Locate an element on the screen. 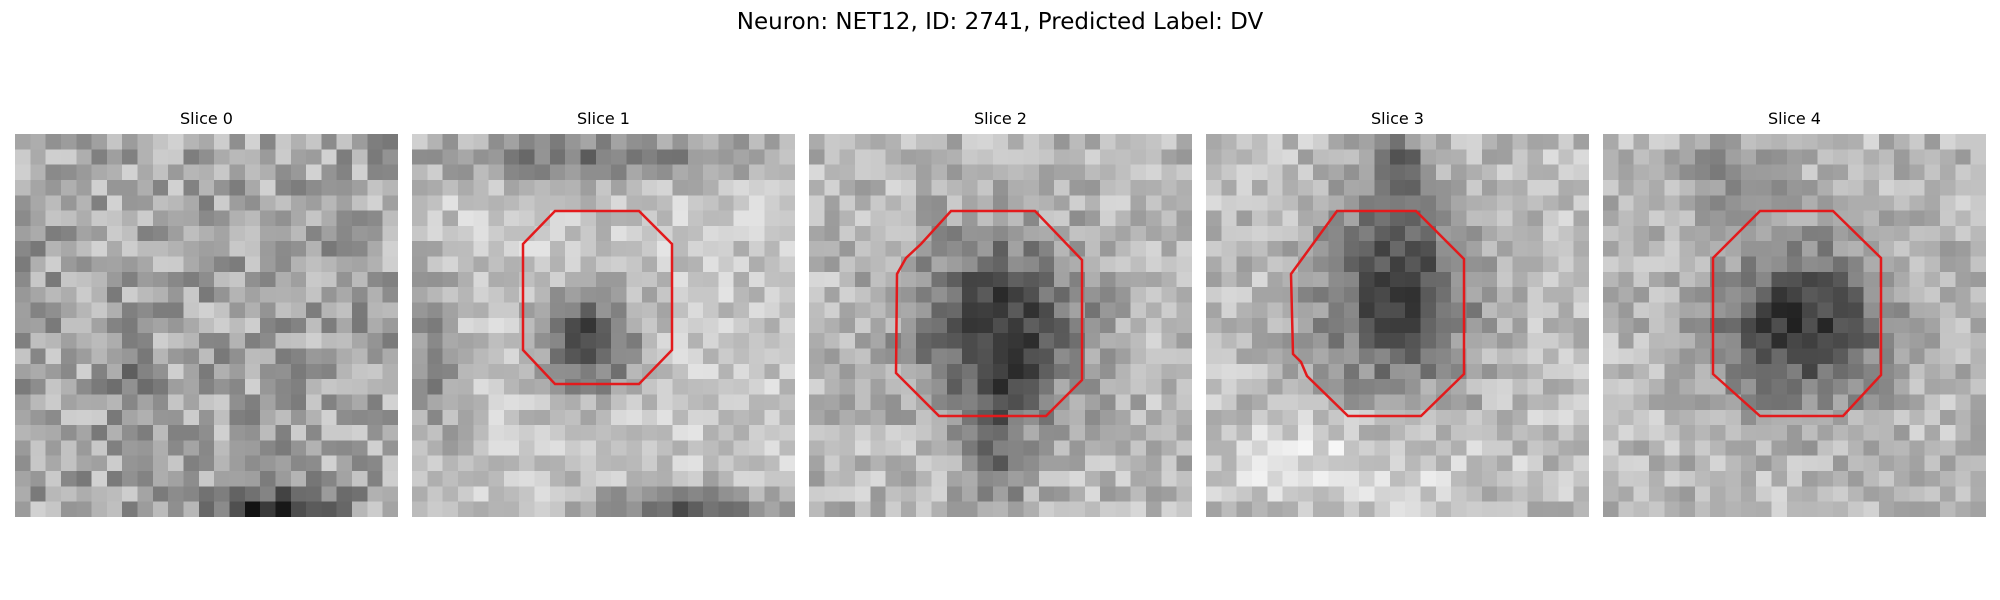 The height and width of the screenshot is (600, 2000). slice-panel-4: Slice 4 is located at coordinates (1794, 314).